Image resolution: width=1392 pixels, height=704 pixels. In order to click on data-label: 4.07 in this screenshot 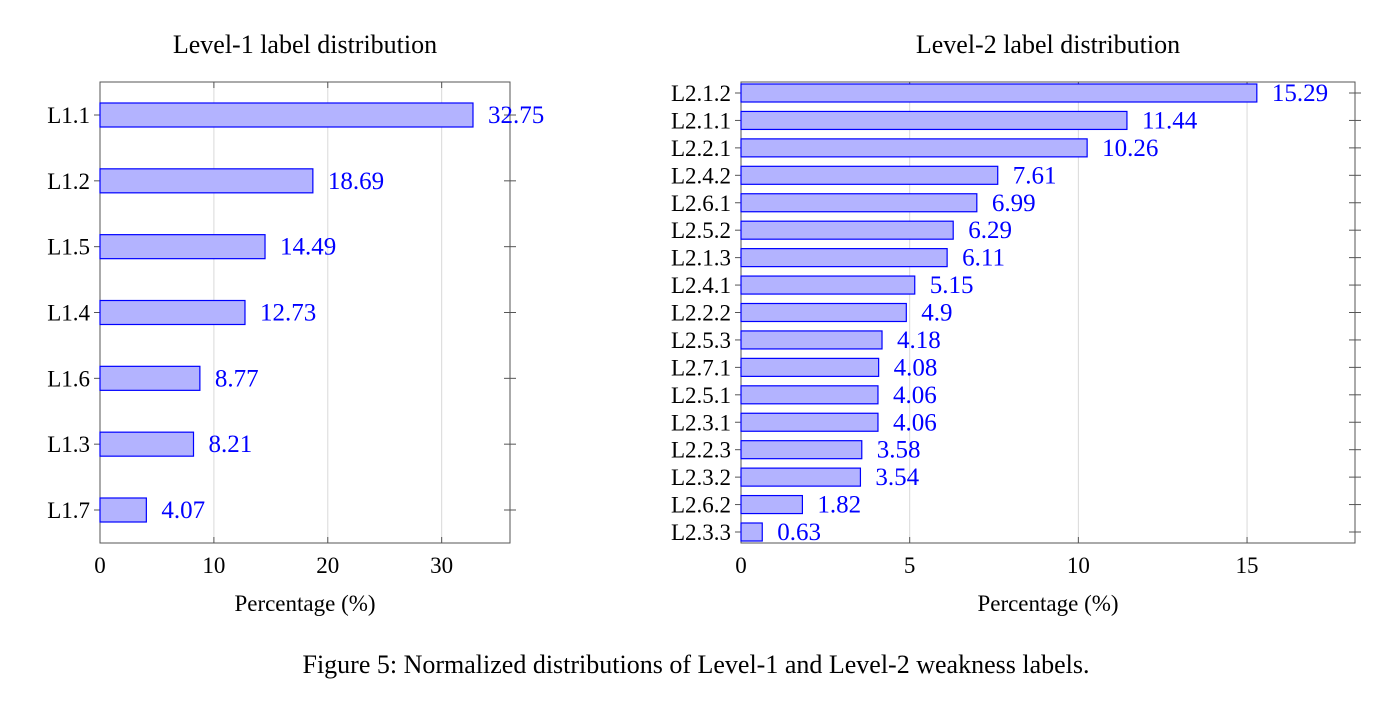, I will do `click(183, 510)`.